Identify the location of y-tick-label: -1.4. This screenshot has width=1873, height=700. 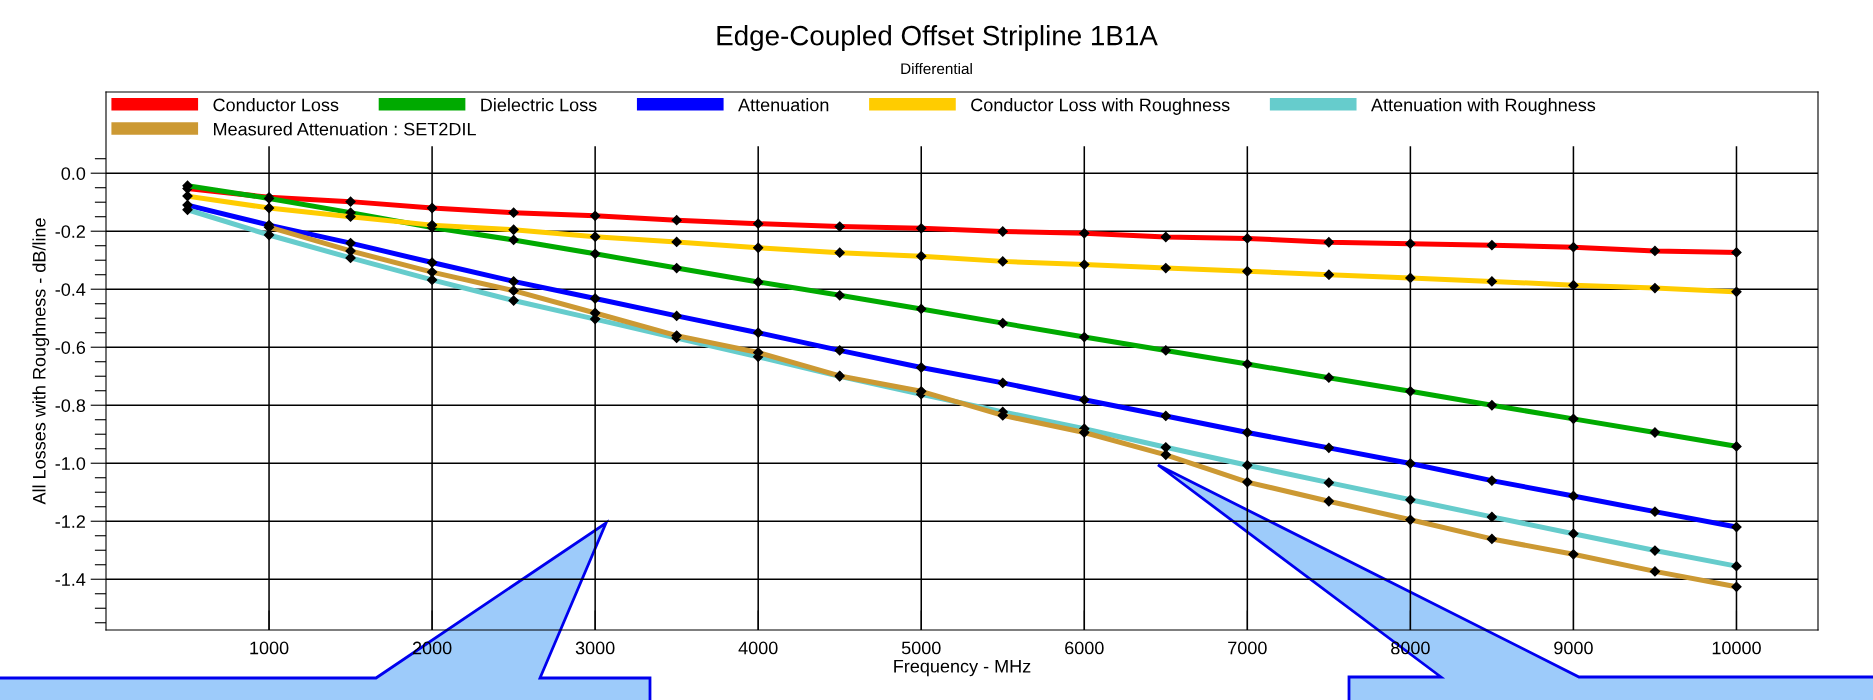
(70, 579).